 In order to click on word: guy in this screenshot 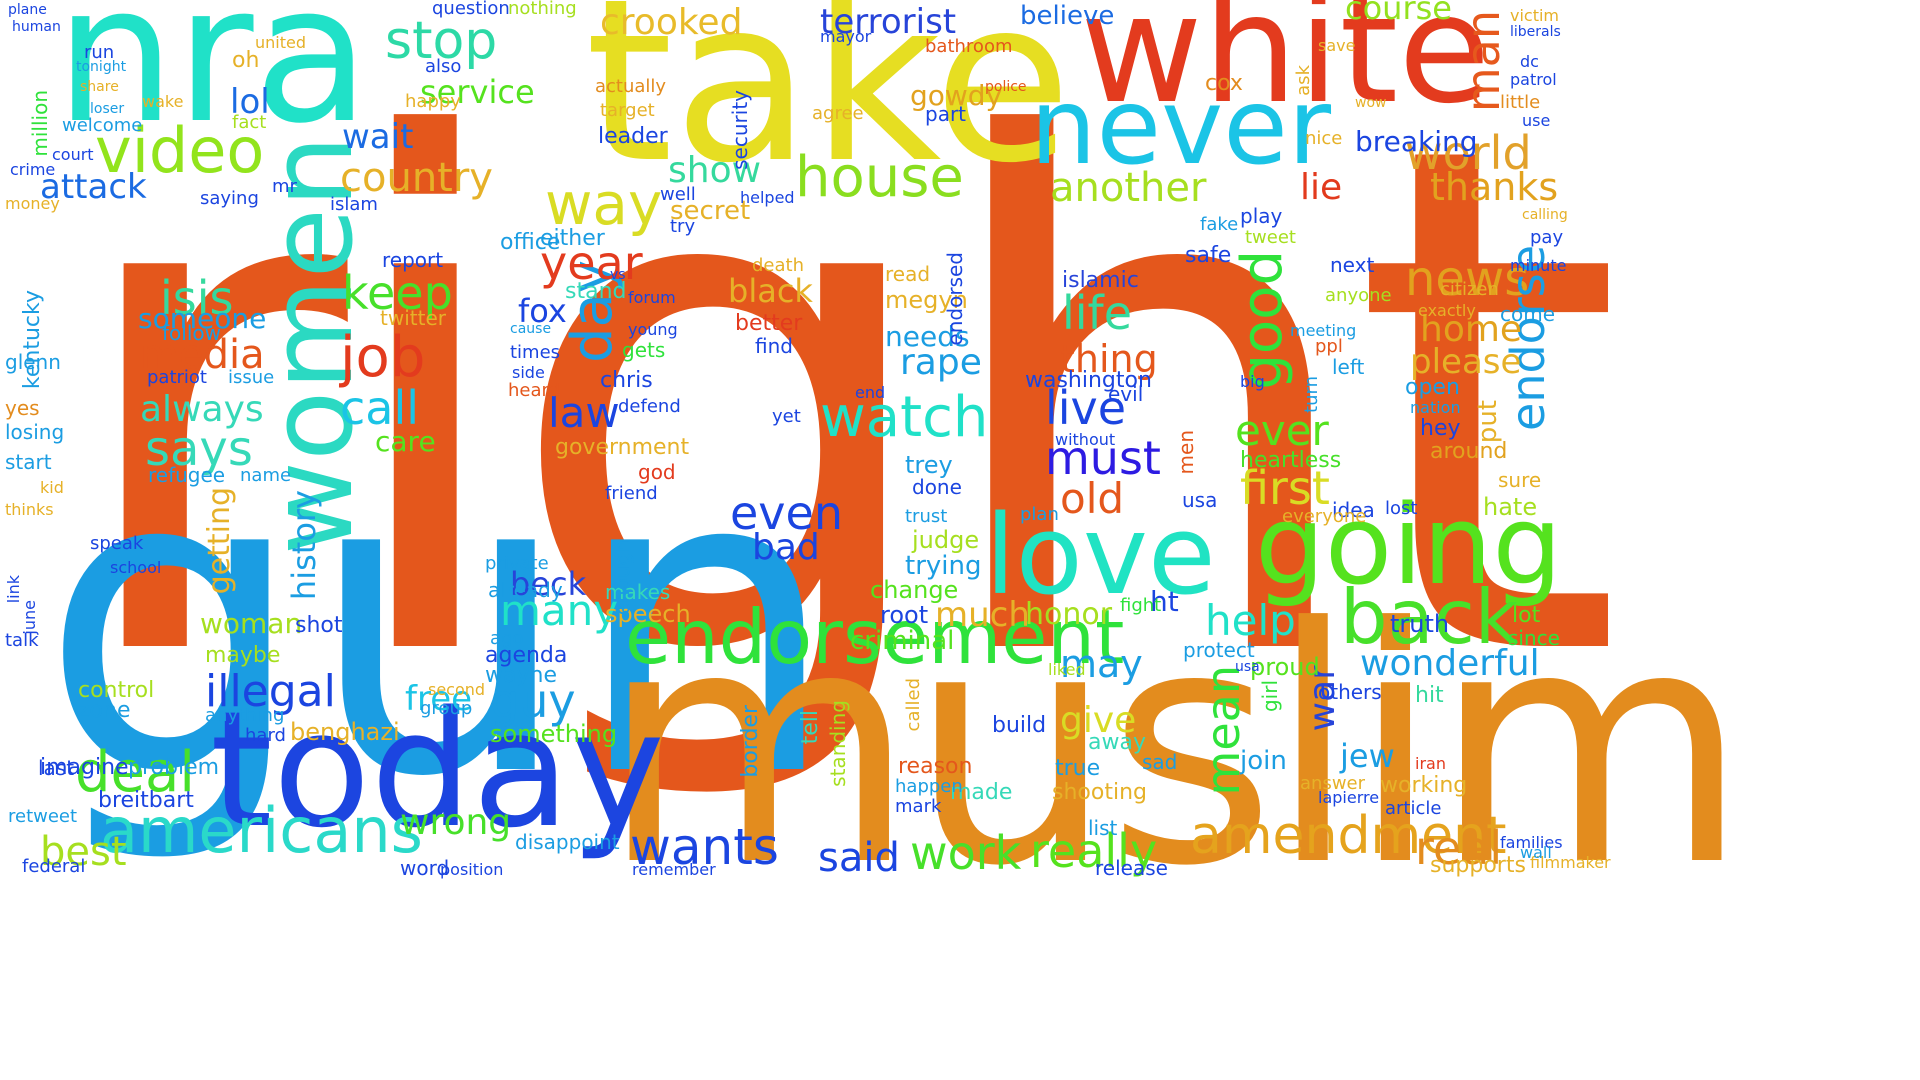, I will do `click(533, 701)`.